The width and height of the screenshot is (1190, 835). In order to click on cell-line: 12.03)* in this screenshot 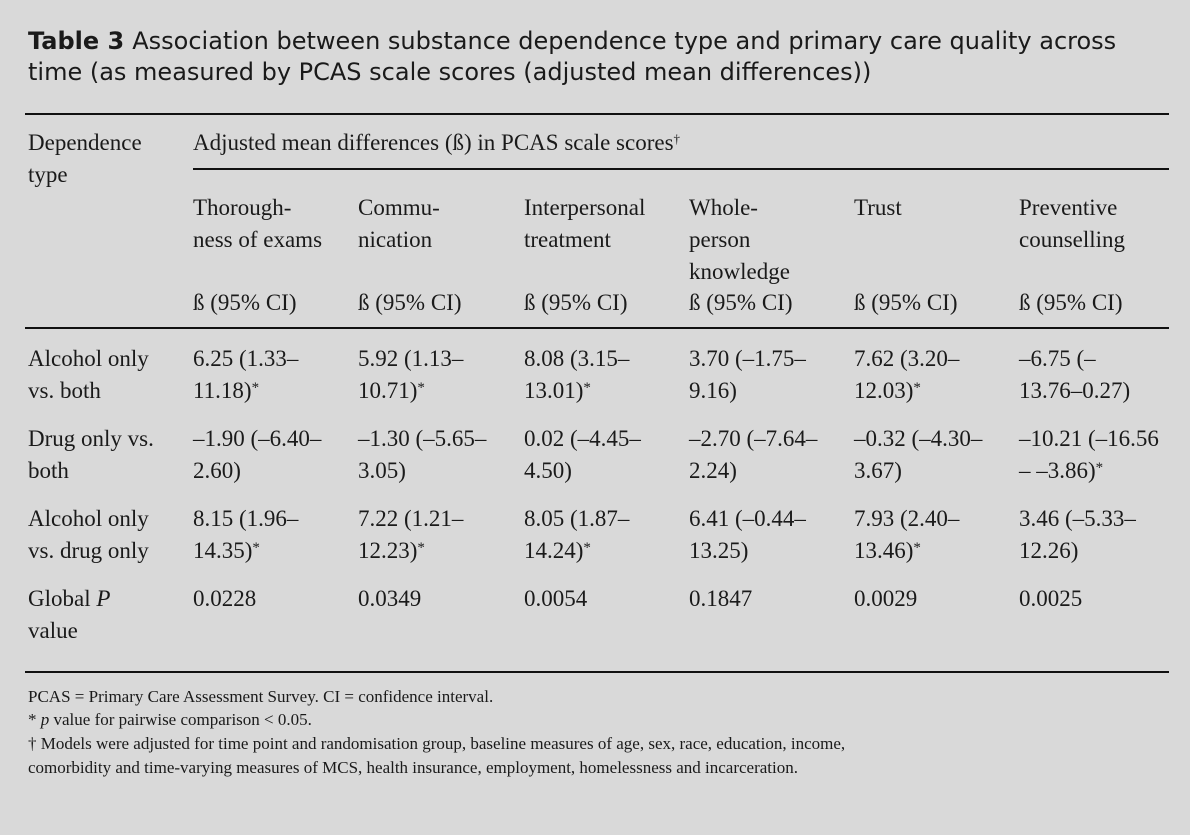, I will do `click(906, 391)`.